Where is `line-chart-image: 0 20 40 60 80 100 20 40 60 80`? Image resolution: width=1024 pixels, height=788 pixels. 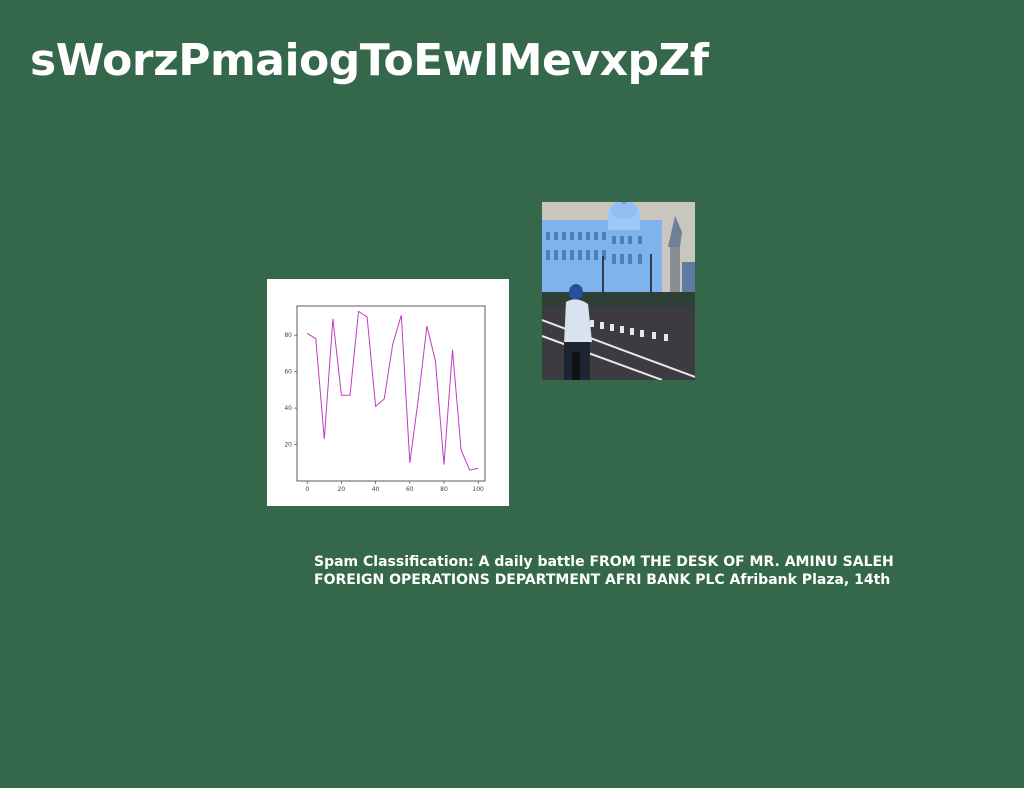 line-chart-image: 0 20 40 60 80 100 20 40 60 80 is located at coordinates (388, 392).